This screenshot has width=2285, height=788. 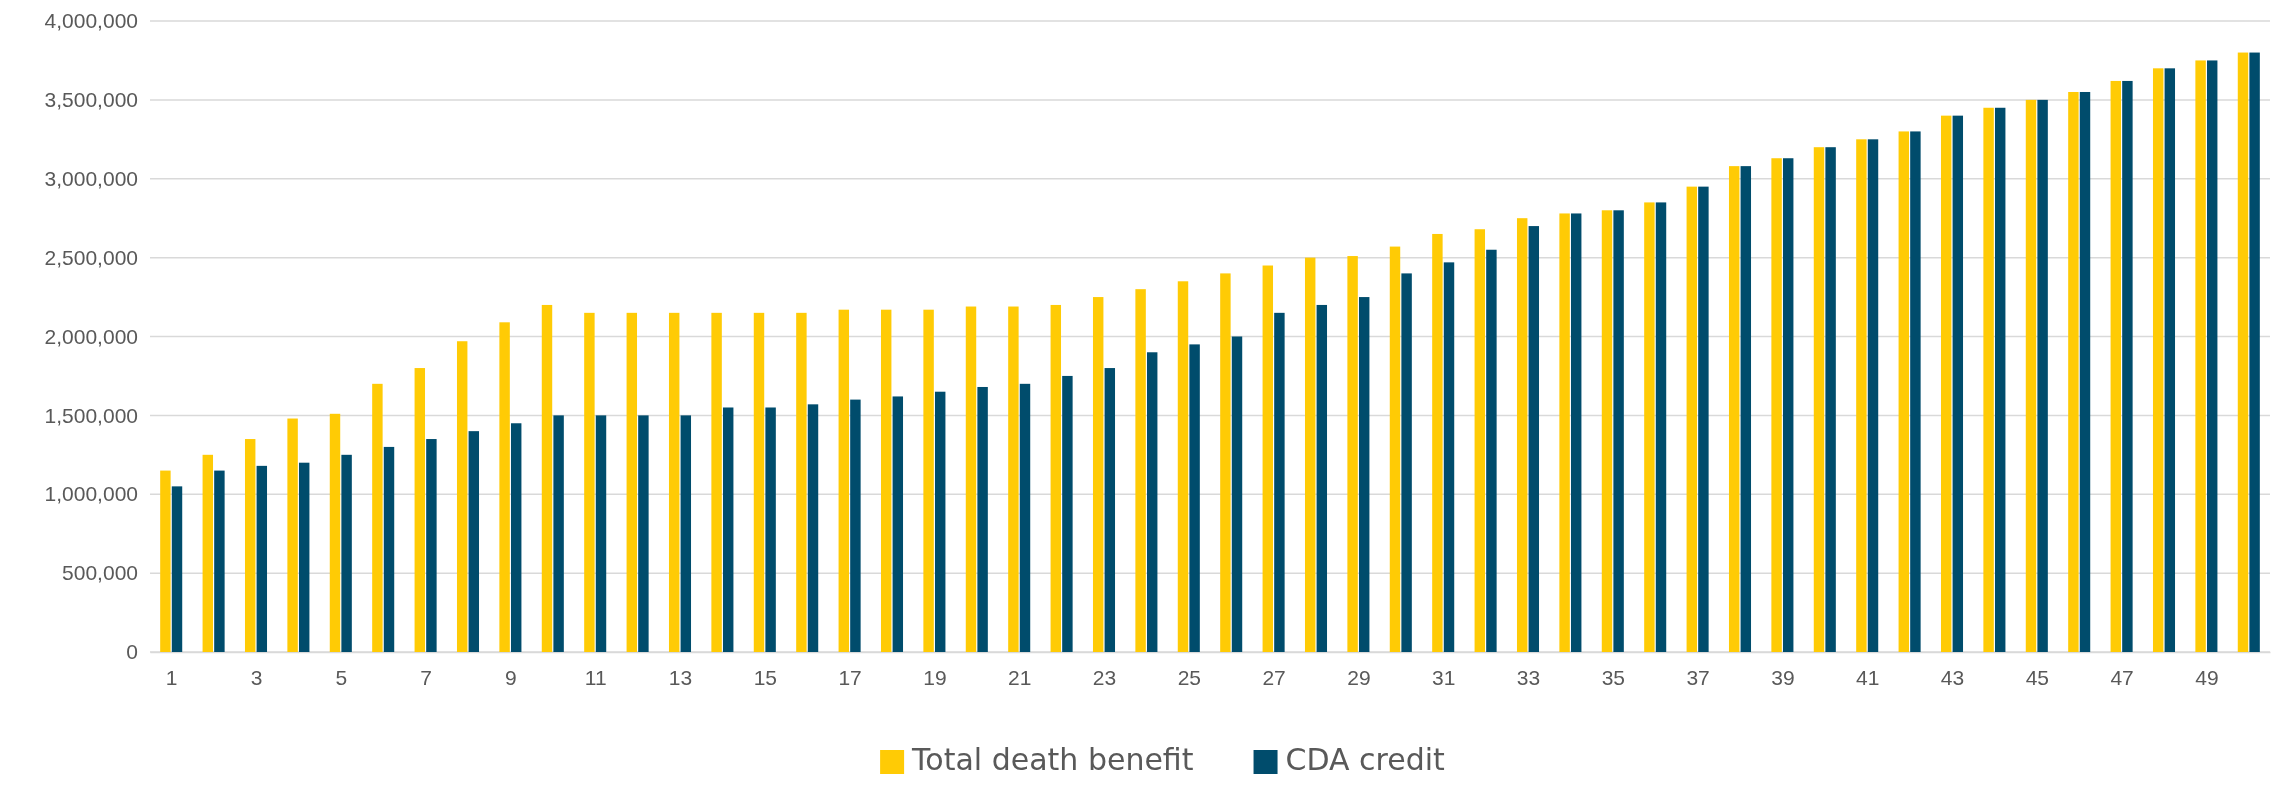 I want to click on x-tick-label: 25, so click(x=1189, y=677).